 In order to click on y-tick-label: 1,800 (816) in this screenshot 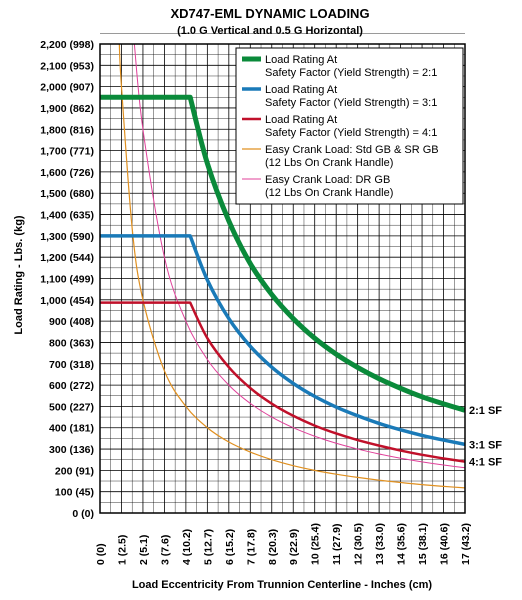, I will do `click(67, 130)`.